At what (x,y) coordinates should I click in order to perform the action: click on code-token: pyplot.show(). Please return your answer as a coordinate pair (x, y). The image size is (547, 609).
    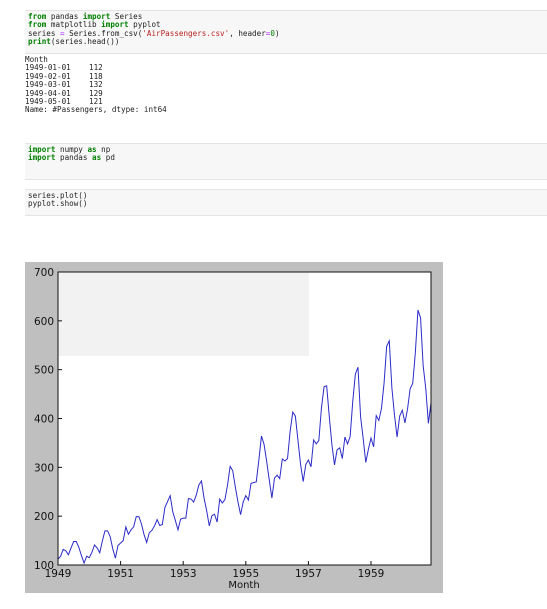
    Looking at the image, I should click on (58, 204).